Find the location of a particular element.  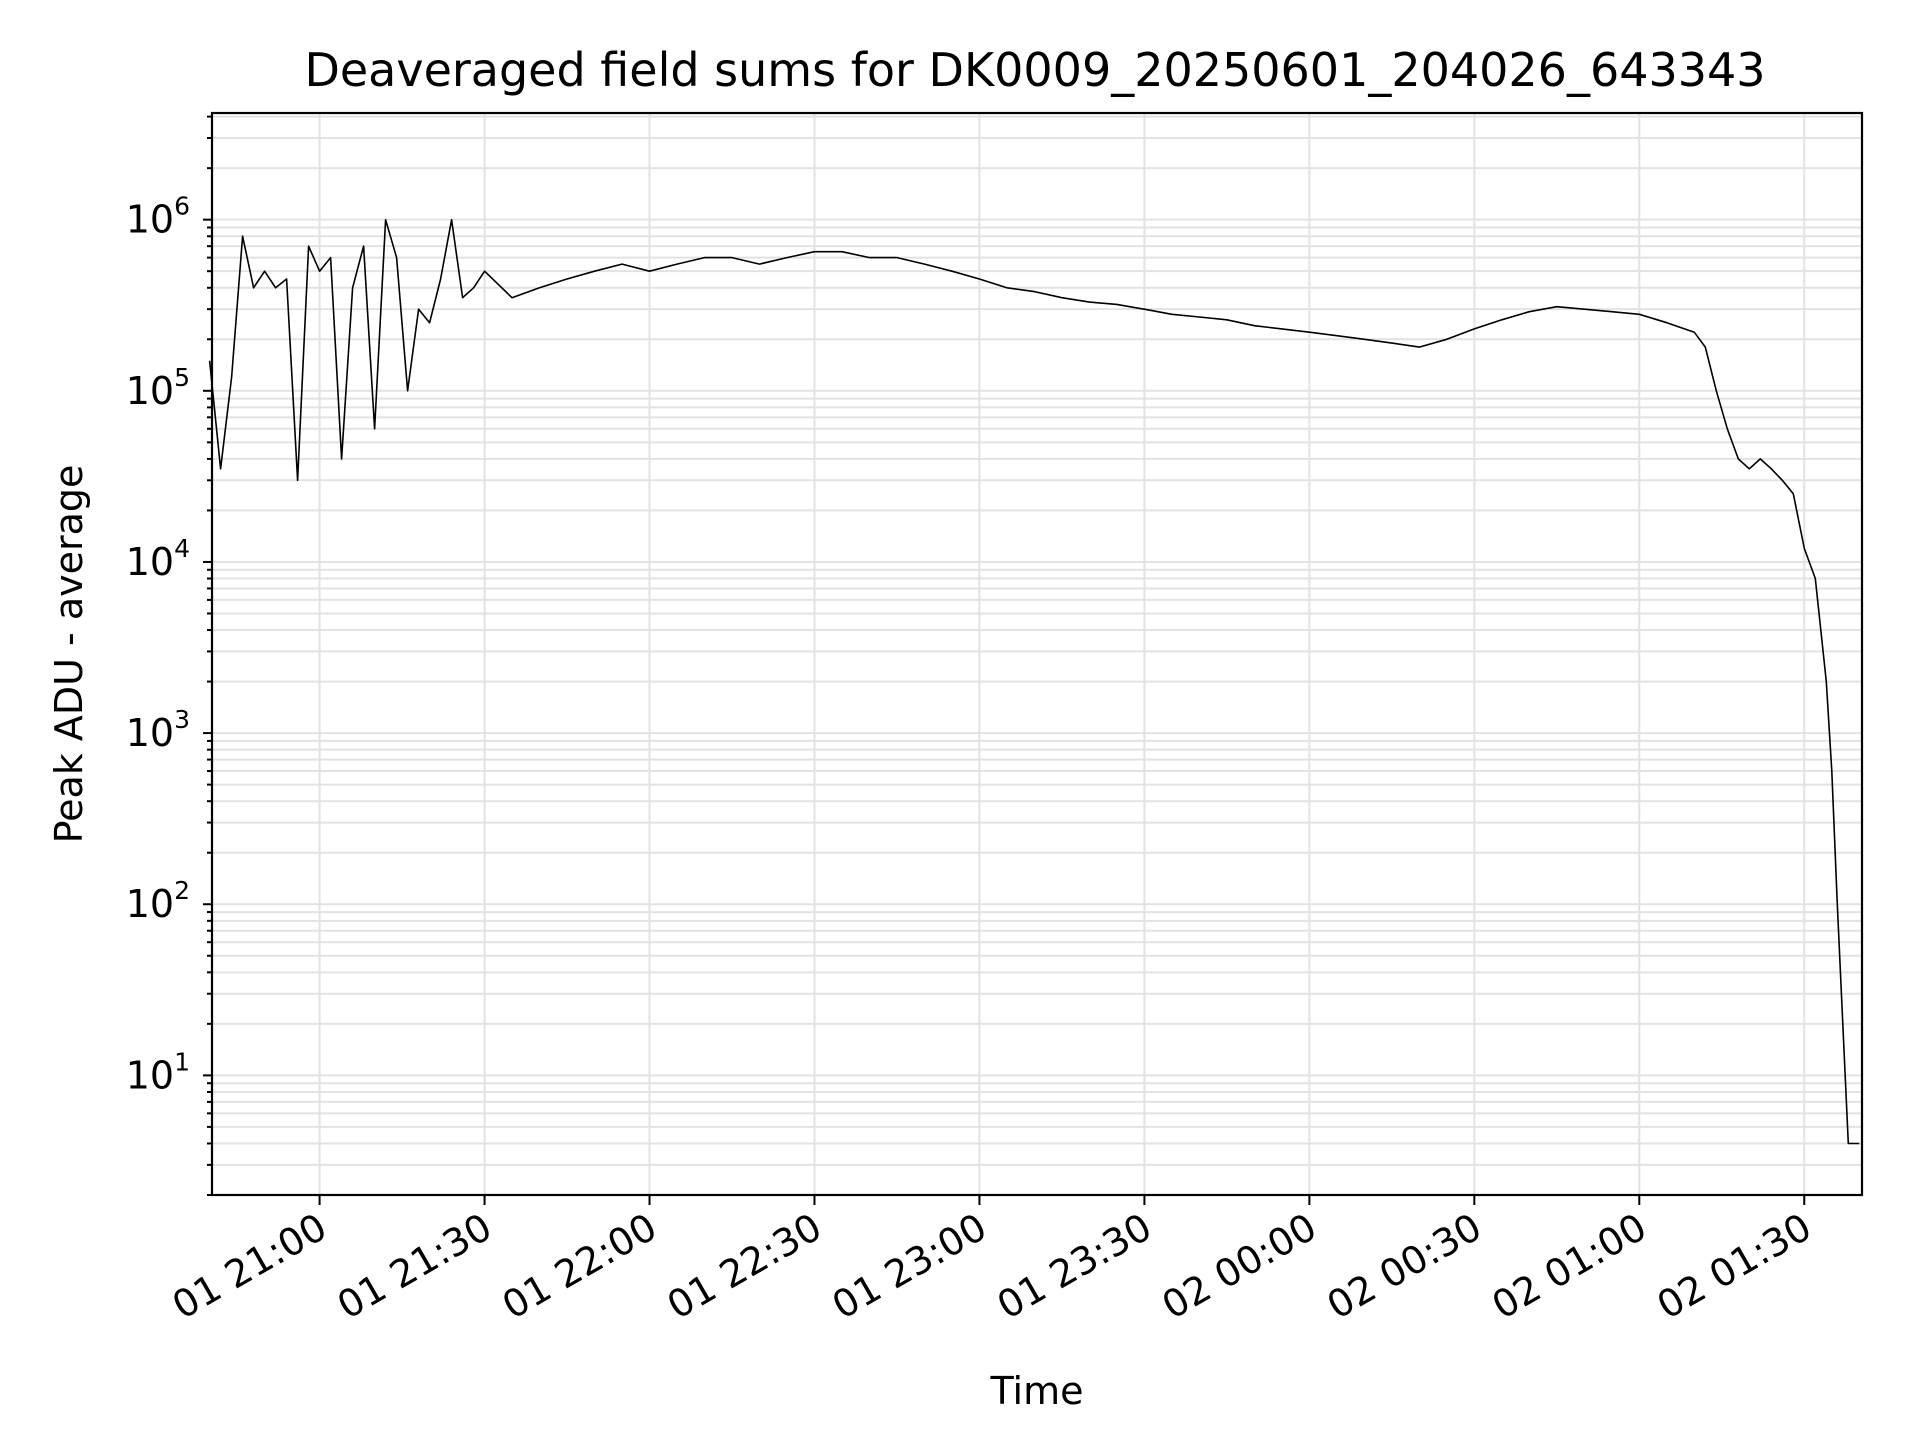

y-axis-label: Peak ADU - average is located at coordinates (69, 654).